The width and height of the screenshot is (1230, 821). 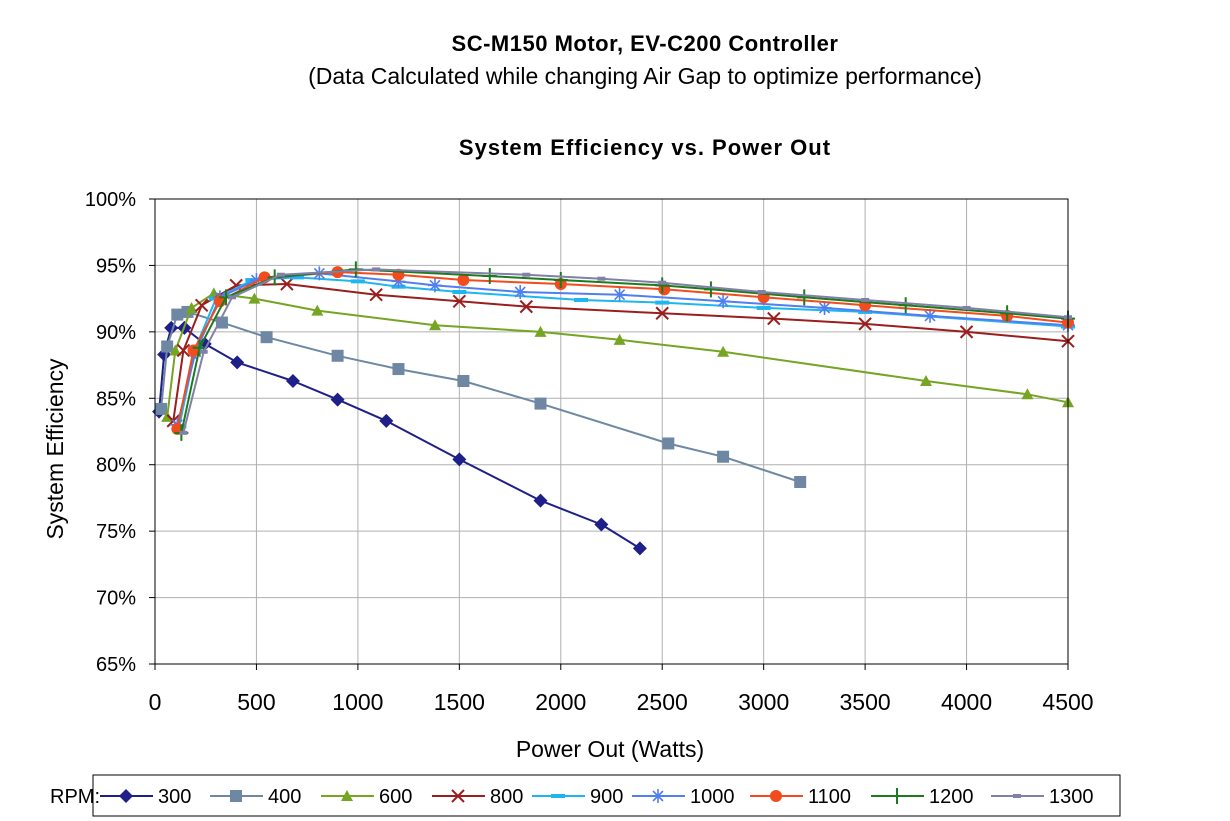 What do you see at coordinates (55, 449) in the screenshot?
I see `y-axis-label: System Efficiency` at bounding box center [55, 449].